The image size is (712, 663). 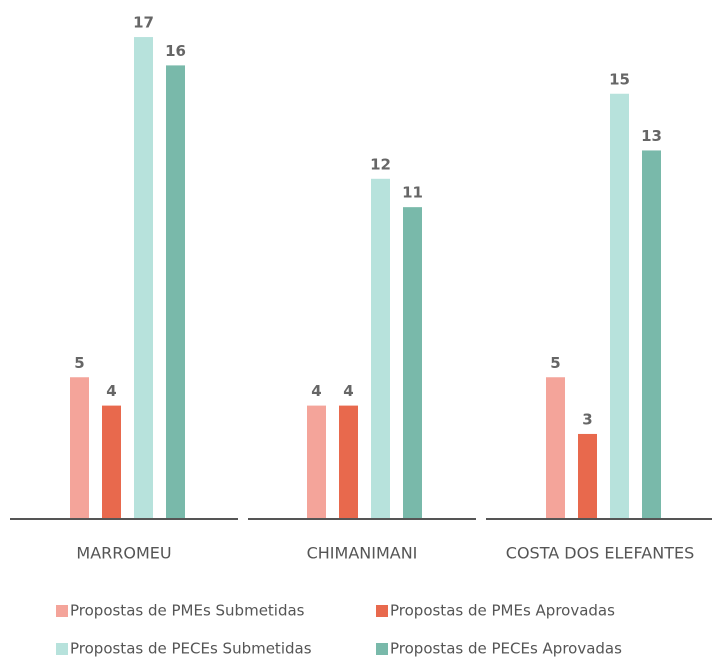 I want to click on category-label: MARROMEU, so click(x=123, y=553).